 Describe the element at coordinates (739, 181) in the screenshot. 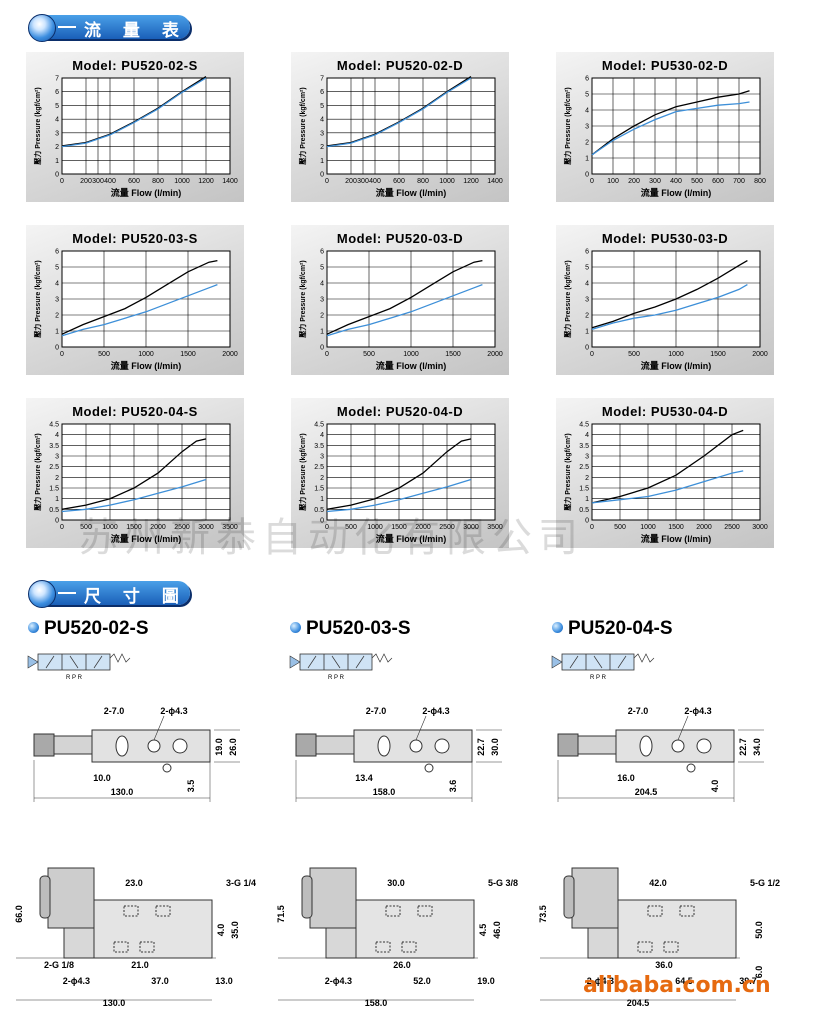

I see `x-tick-label: 700` at that location.